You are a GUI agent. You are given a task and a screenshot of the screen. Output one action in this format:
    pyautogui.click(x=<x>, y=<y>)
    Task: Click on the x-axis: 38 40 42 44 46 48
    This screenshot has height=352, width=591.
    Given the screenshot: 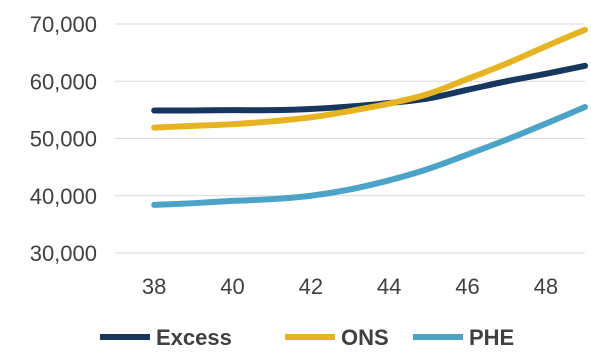 What is the action you would take?
    pyautogui.click(x=350, y=286)
    